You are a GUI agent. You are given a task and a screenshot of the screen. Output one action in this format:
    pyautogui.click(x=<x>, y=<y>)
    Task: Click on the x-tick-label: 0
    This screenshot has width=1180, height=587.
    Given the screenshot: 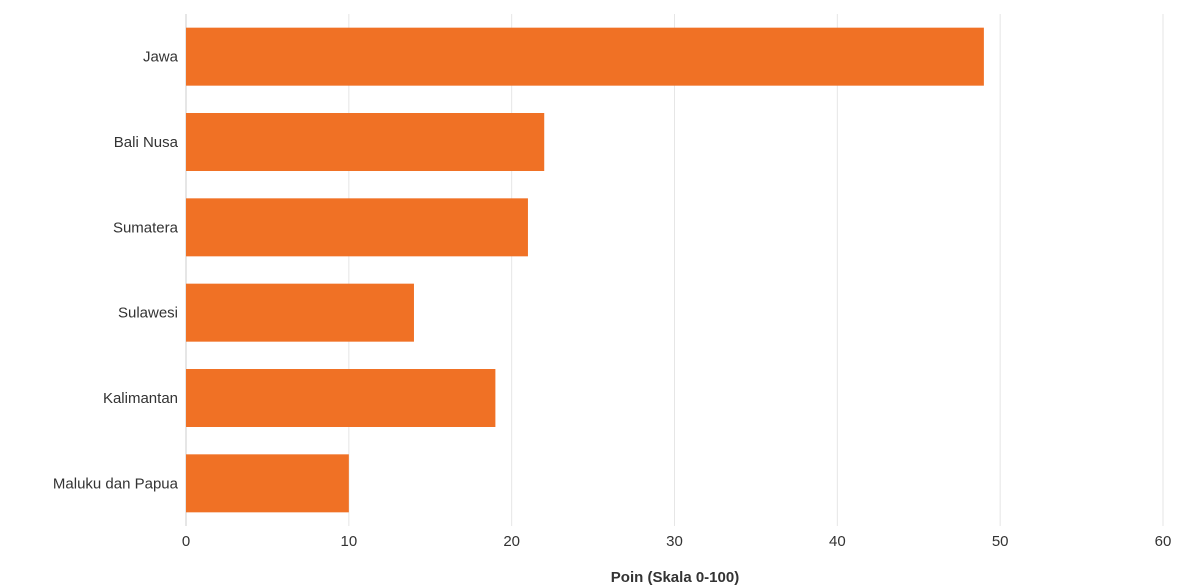 What is the action you would take?
    pyautogui.click(x=186, y=541)
    